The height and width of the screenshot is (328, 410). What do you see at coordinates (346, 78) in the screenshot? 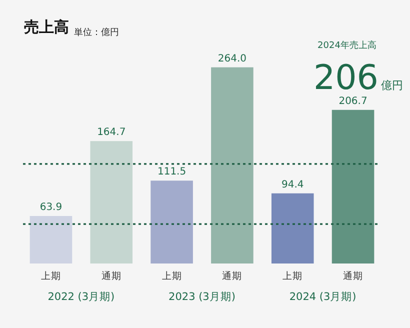
I see `annotation: 206` at bounding box center [346, 78].